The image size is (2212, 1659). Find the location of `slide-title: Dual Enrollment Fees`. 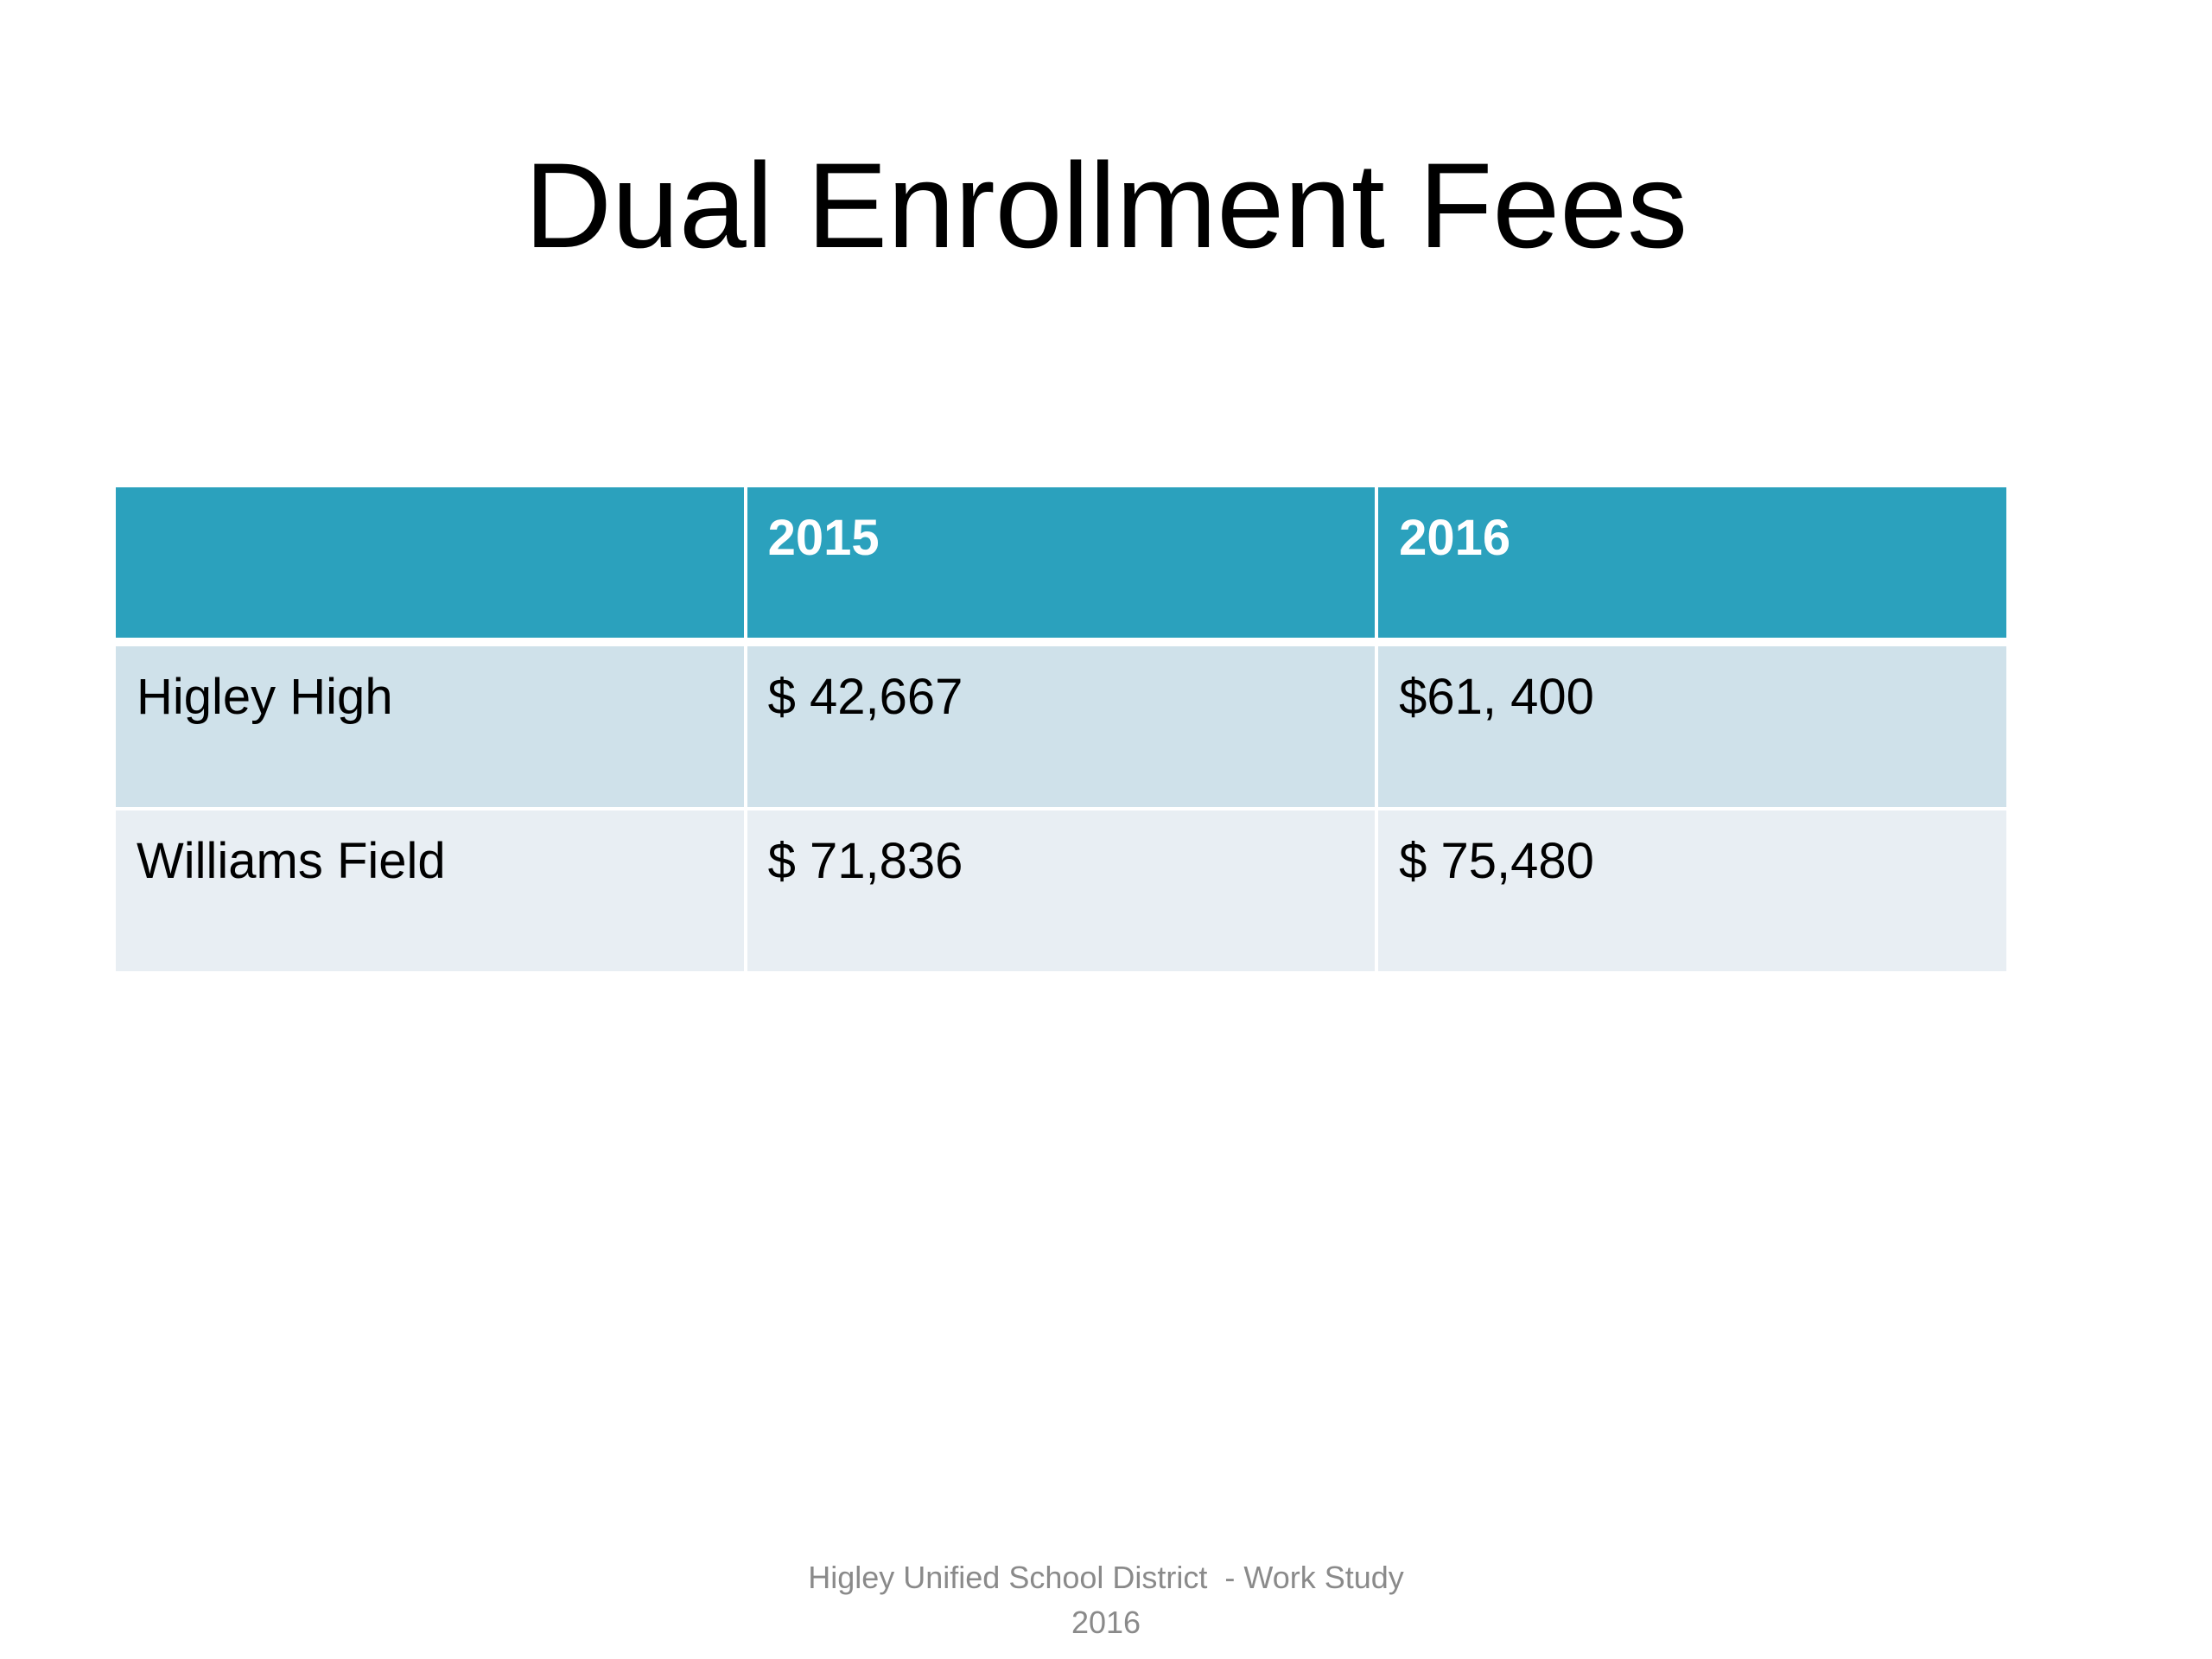

slide-title: Dual Enrollment Fees is located at coordinates (1106, 205).